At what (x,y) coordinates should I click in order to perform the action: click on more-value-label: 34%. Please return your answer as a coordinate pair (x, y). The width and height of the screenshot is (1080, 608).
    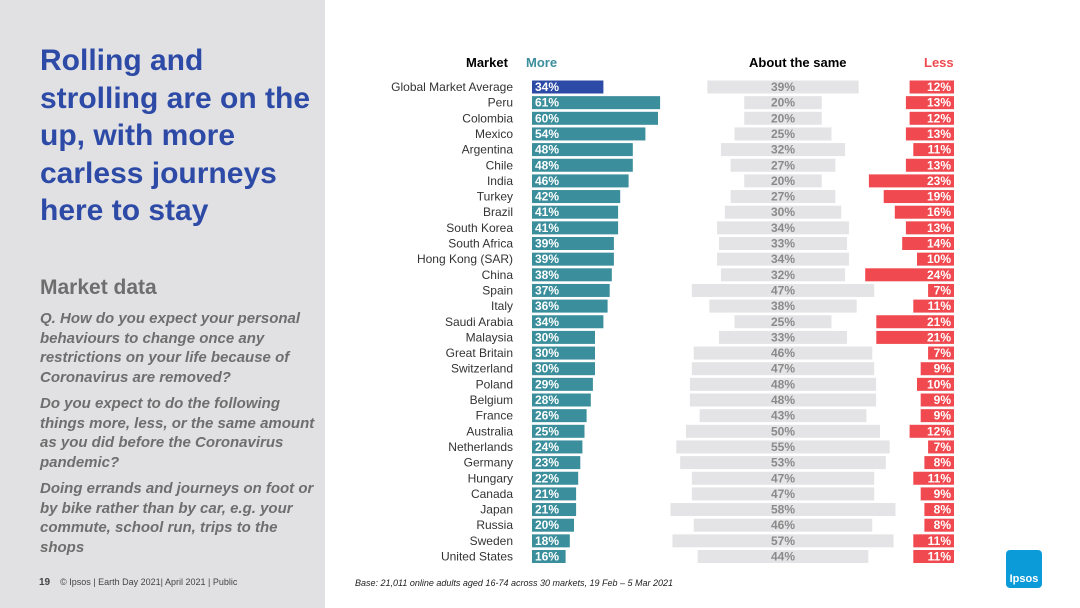
    Looking at the image, I should click on (547, 322).